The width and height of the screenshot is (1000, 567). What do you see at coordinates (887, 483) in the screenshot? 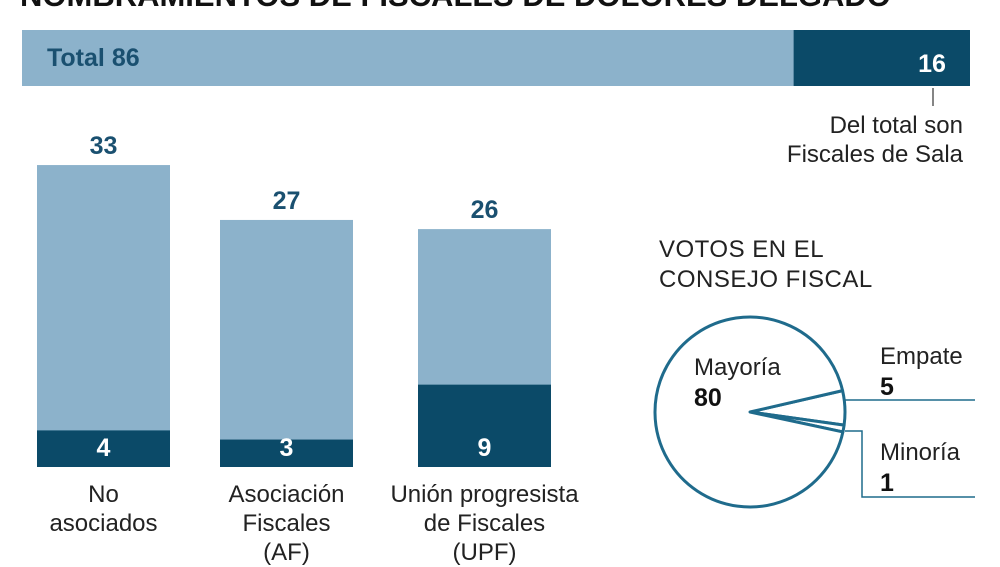
I see `slice-value: 1` at bounding box center [887, 483].